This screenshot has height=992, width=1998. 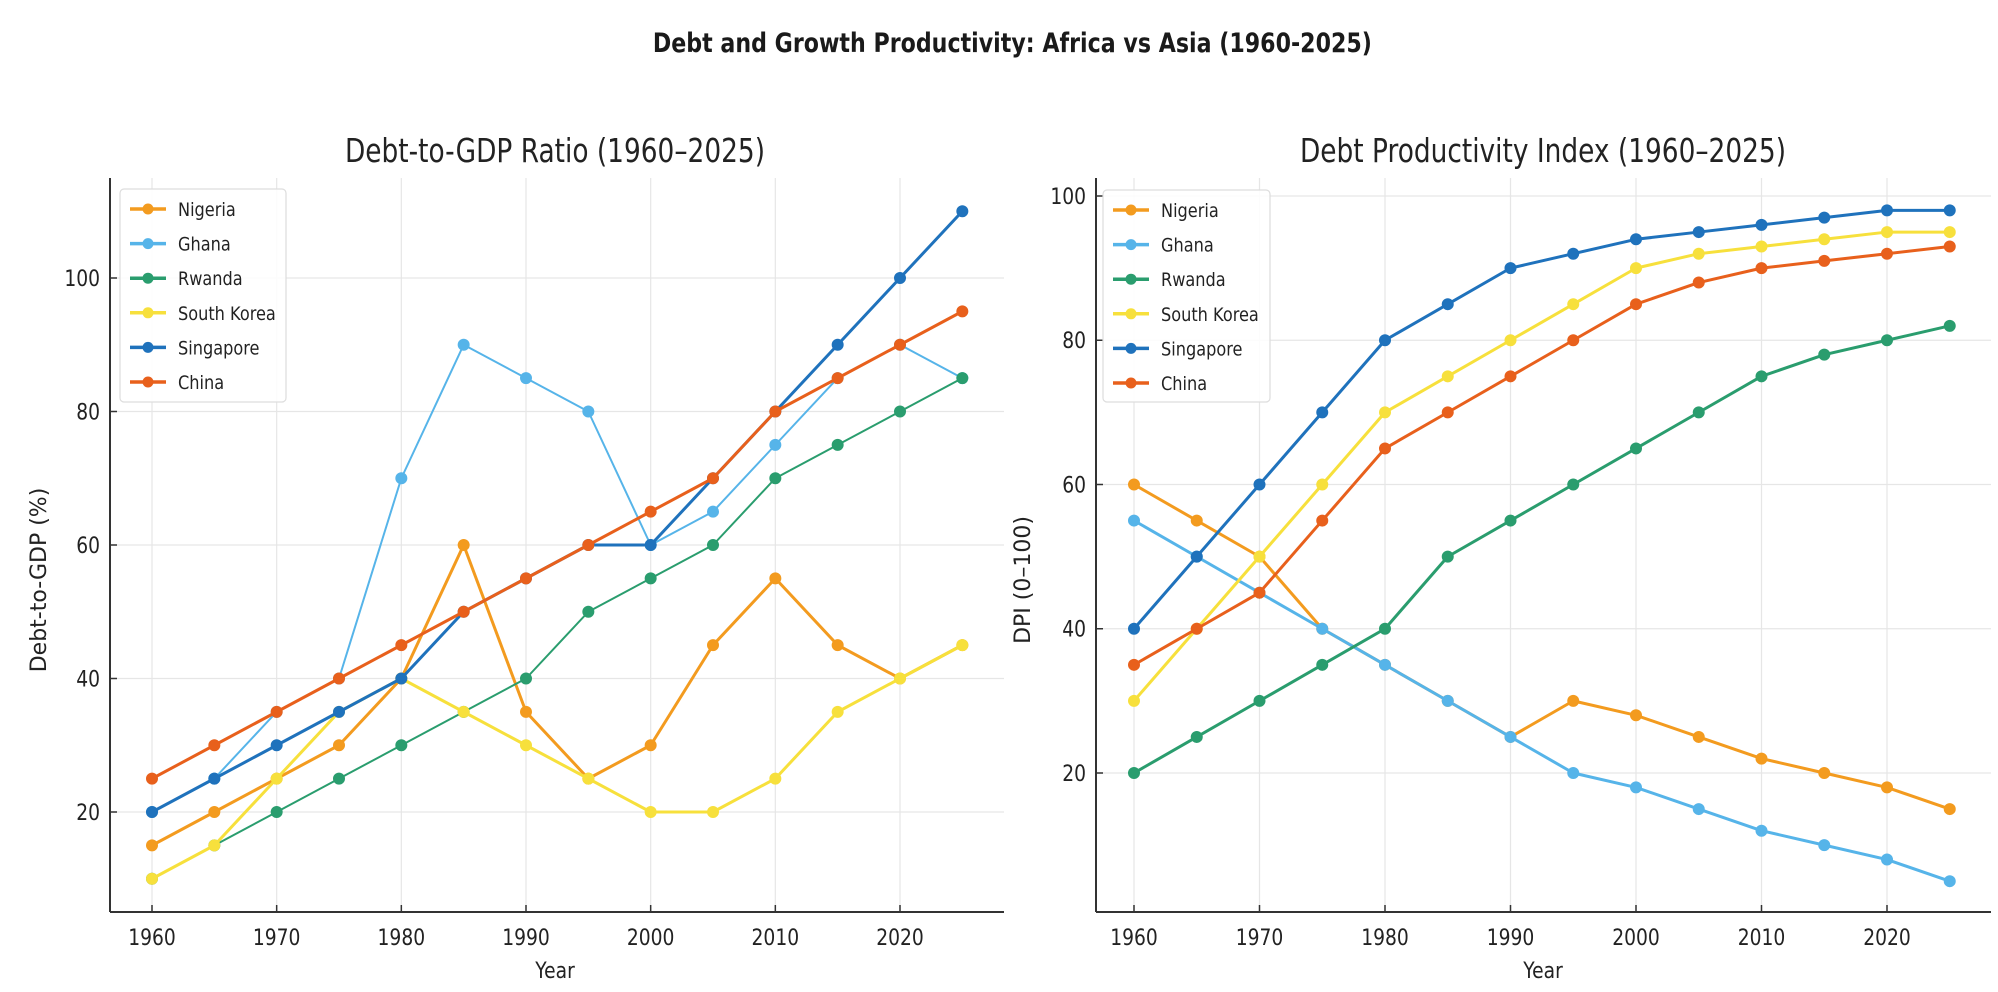 What do you see at coordinates (1193, 281) in the screenshot?
I see `legend-label: Rwanda` at bounding box center [1193, 281].